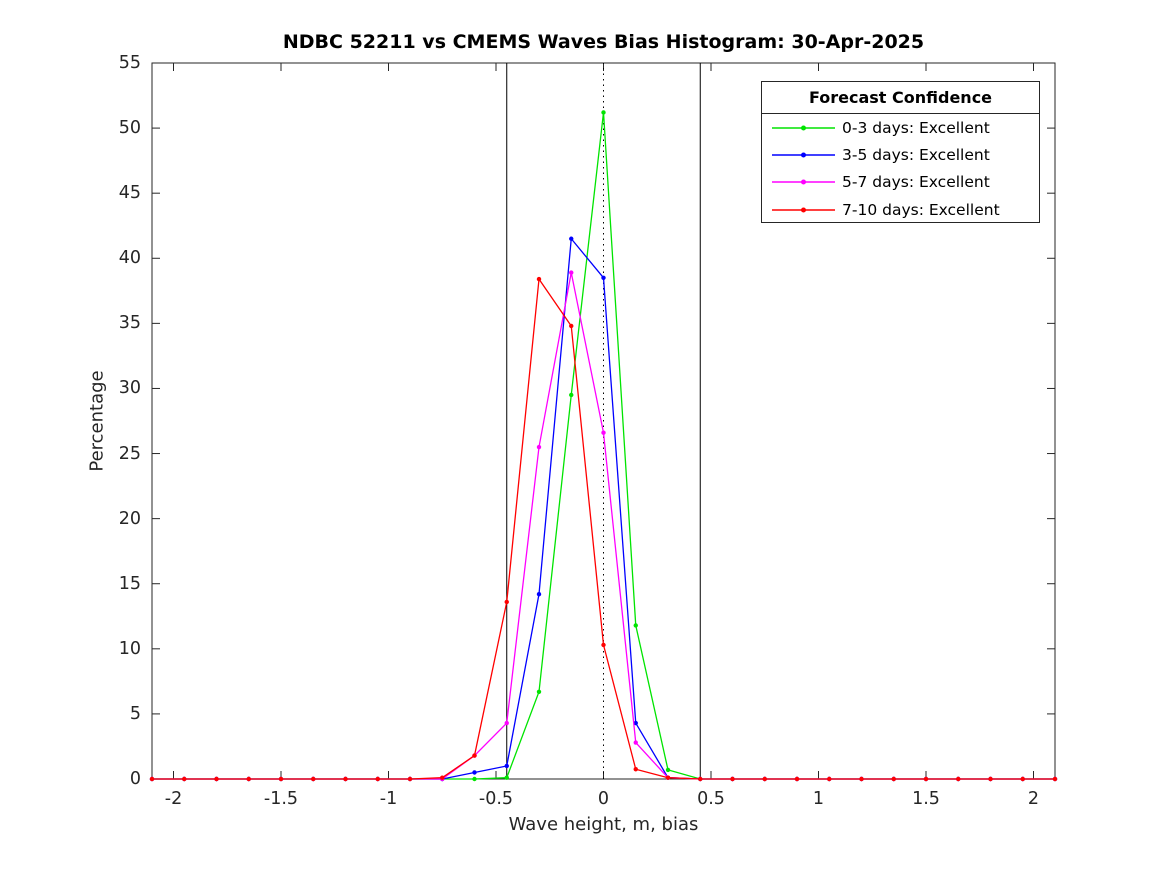  What do you see at coordinates (900, 98) in the screenshot?
I see `legend-title: Forecast Confidence` at bounding box center [900, 98].